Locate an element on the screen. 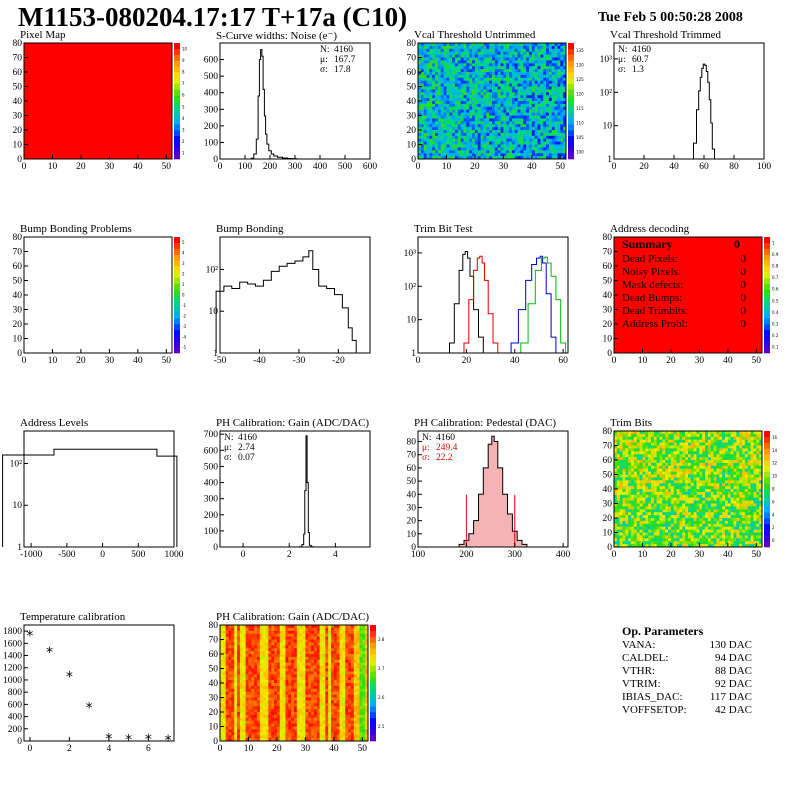 Image resolution: width=796 pixels, height=801 pixels. y-tick-label: 10³ is located at coordinates (410, 254).